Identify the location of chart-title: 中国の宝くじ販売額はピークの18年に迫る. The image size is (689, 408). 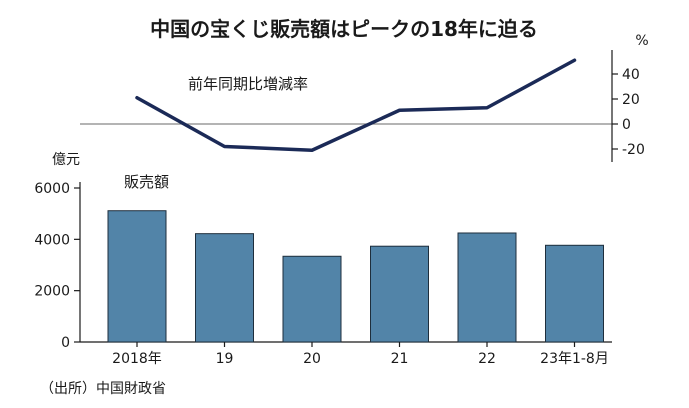
(344, 29).